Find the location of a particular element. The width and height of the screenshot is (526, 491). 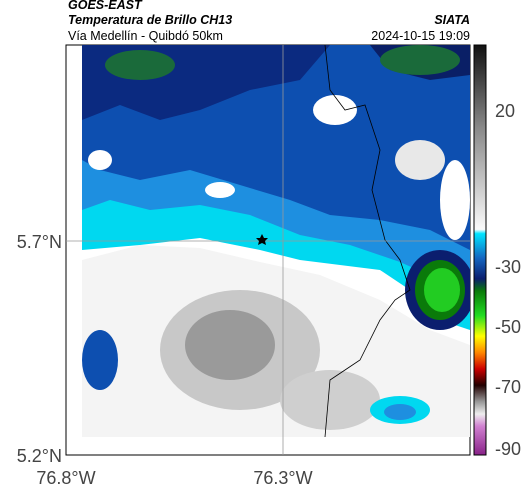

x-tick-label: 76.8°W is located at coordinates (65, 478).